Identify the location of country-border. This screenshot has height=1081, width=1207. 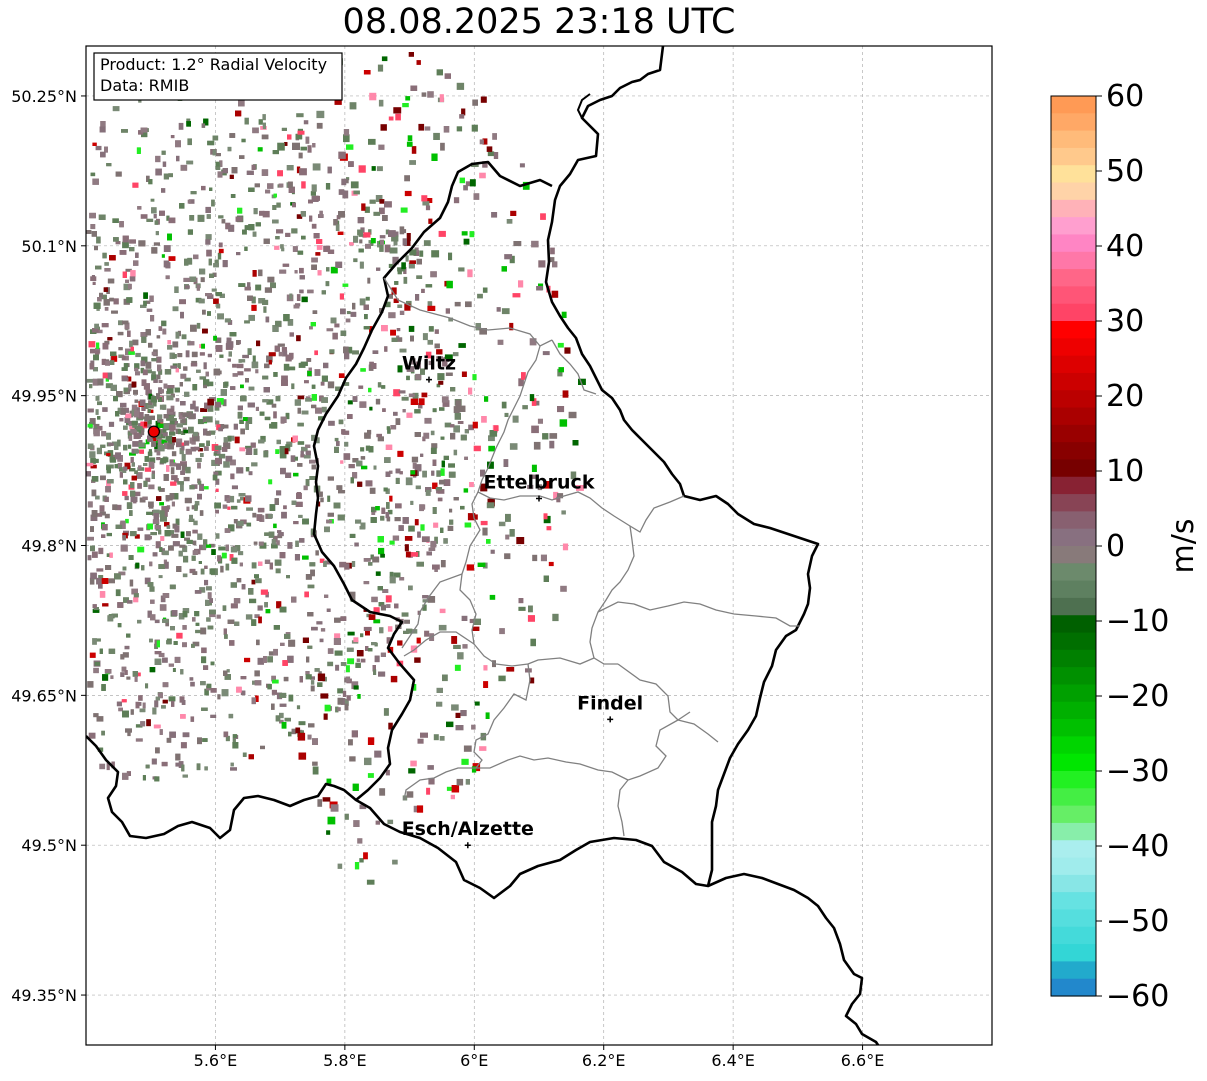
(793, 958).